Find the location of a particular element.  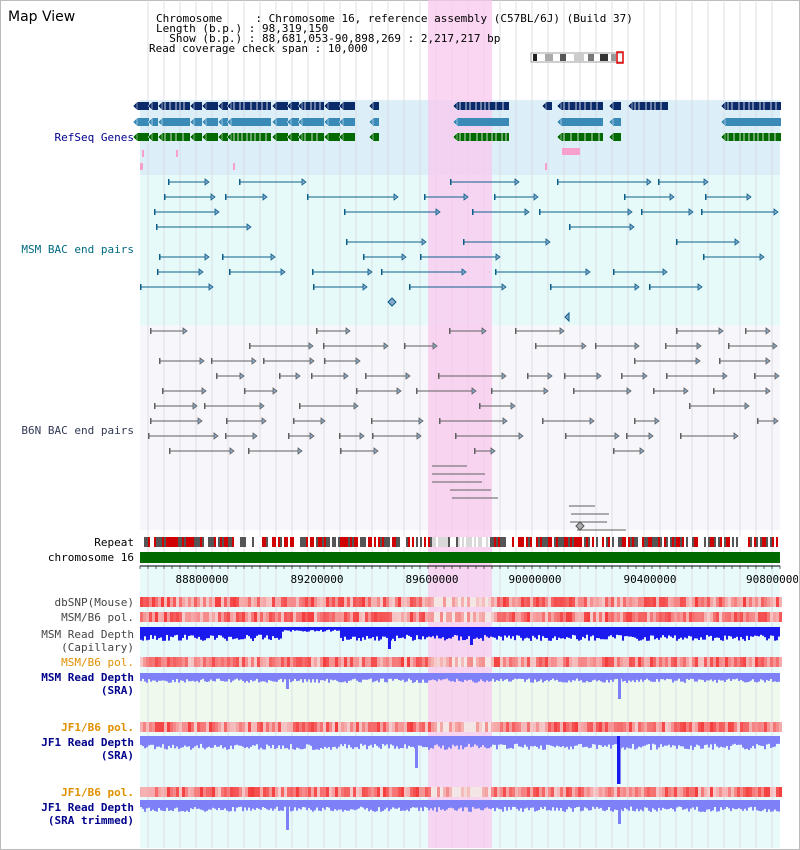

msm-bac-end-pairs-track is located at coordinates (459, 250).